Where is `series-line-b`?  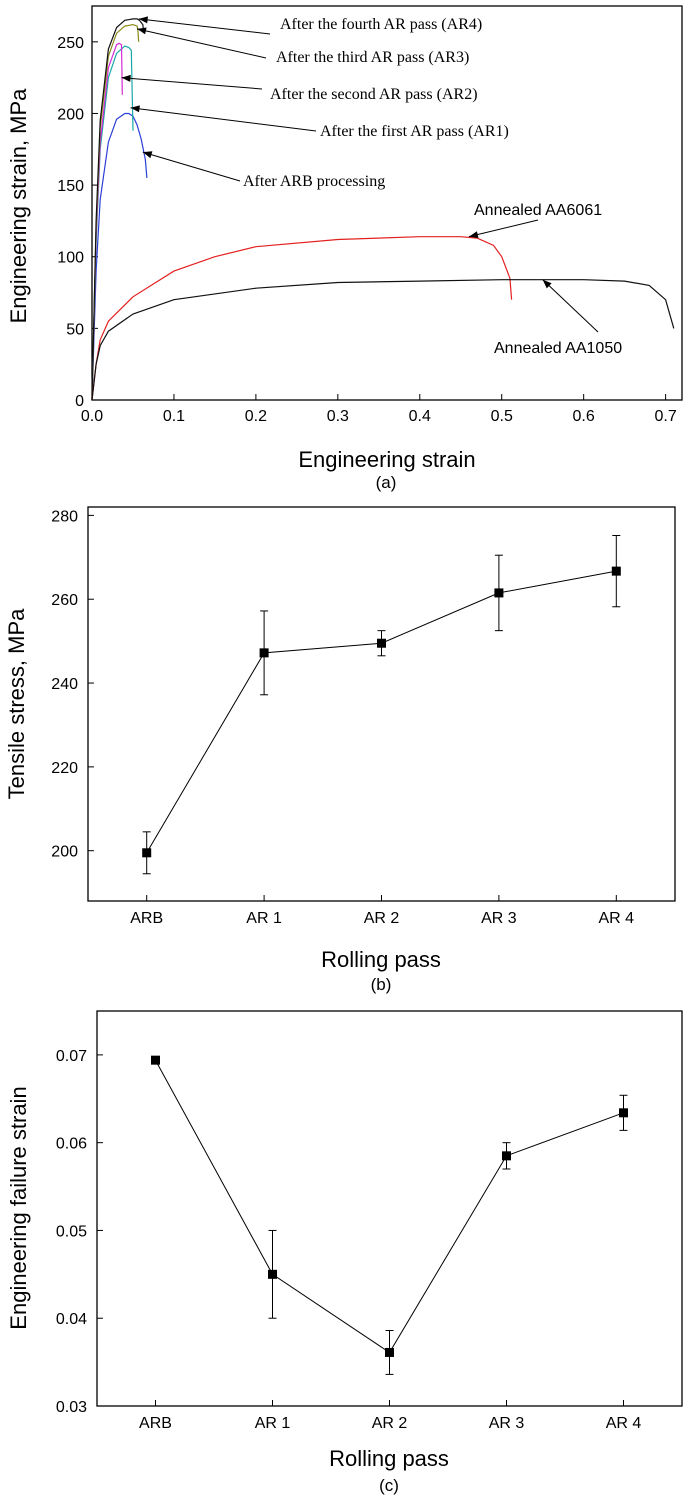
series-line-b is located at coordinates (381, 712).